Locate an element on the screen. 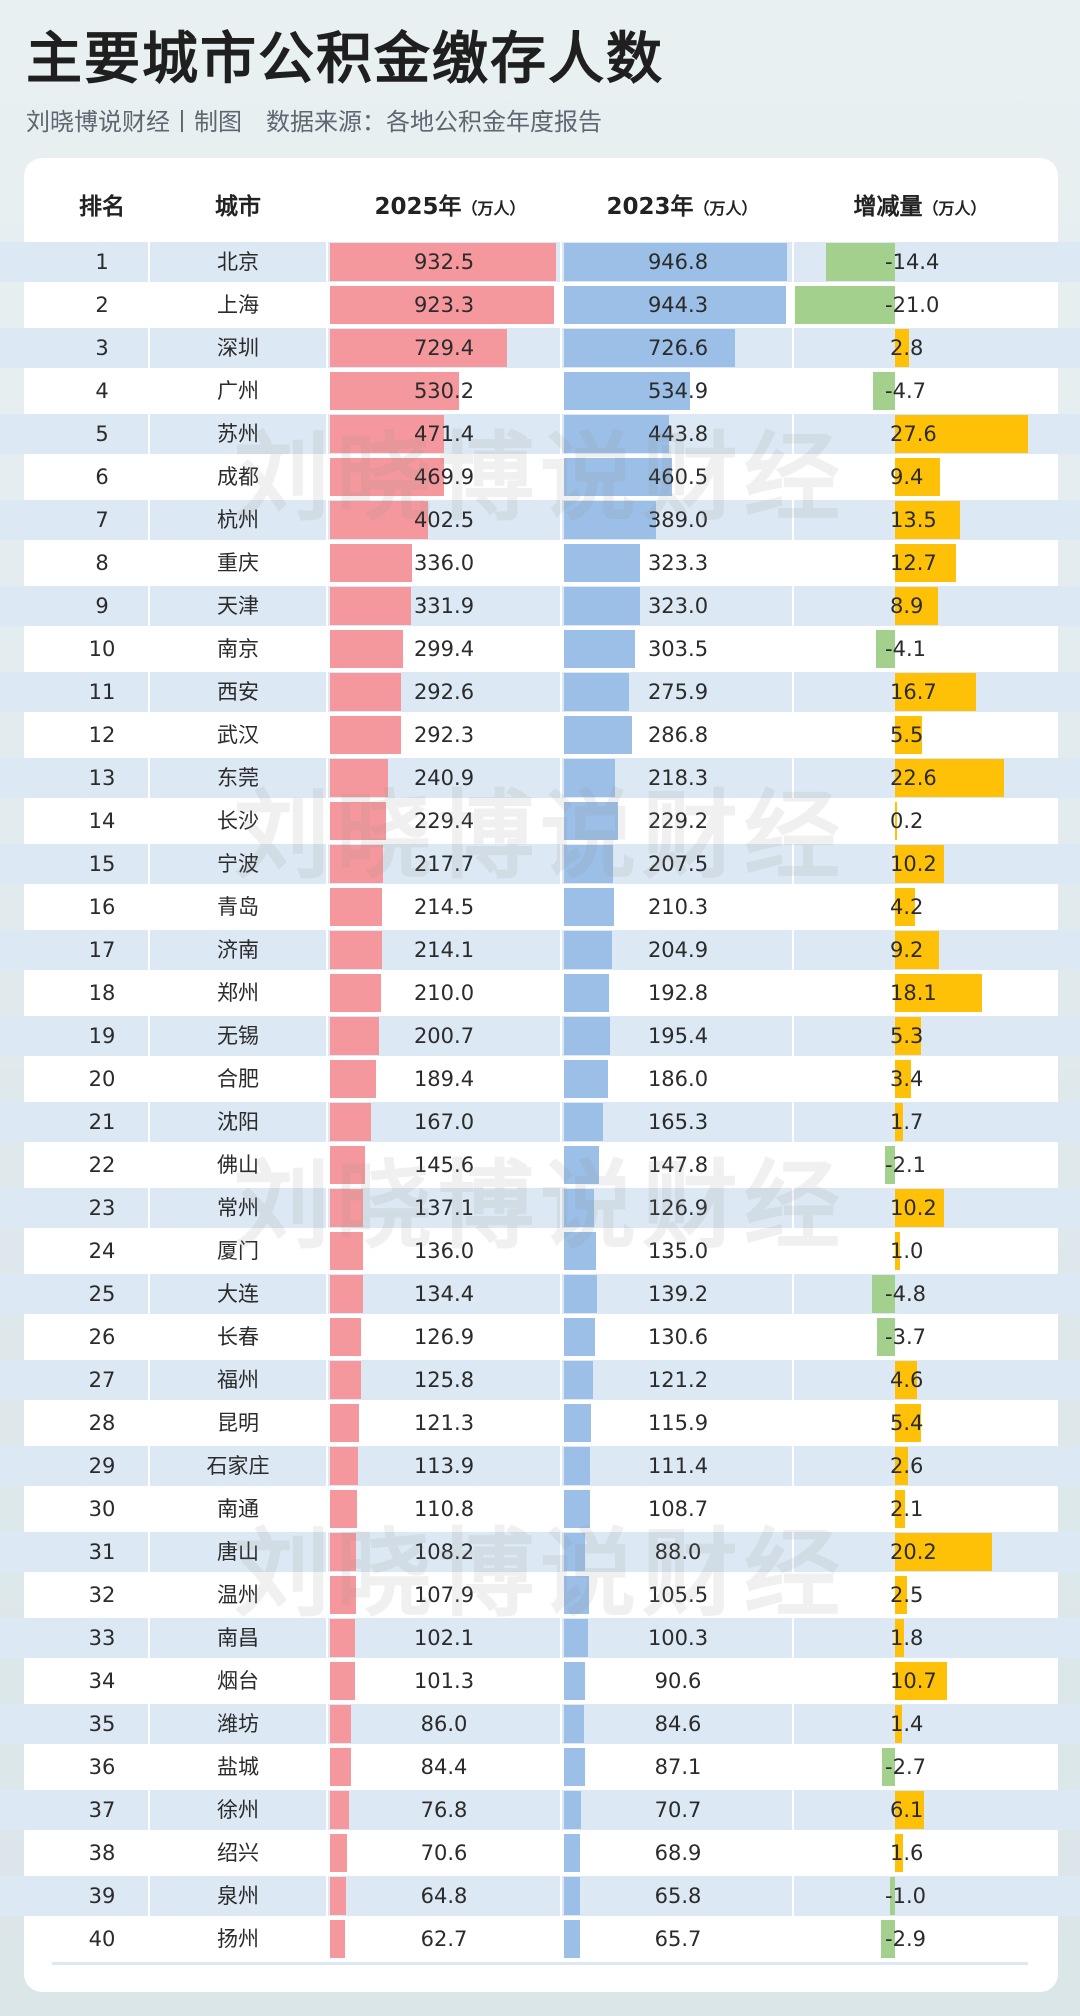 The height and width of the screenshot is (2016, 1080). value-2025: 76.8 is located at coordinates (444, 1810).